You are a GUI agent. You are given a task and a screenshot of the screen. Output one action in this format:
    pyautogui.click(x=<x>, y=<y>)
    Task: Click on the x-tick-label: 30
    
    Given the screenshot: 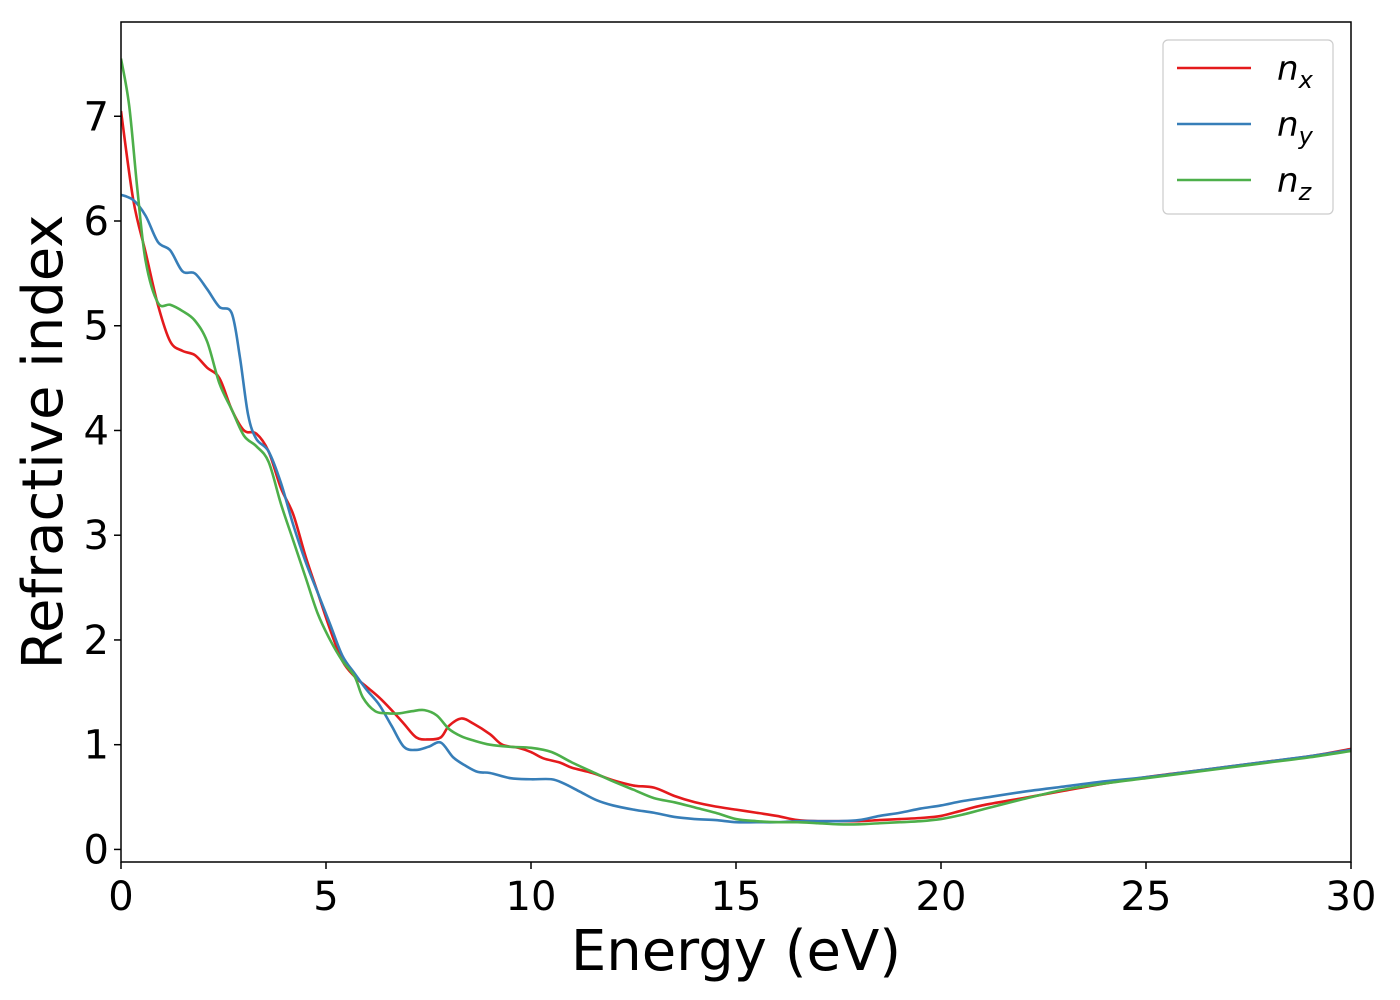 What is the action you would take?
    pyautogui.click(x=1351, y=897)
    